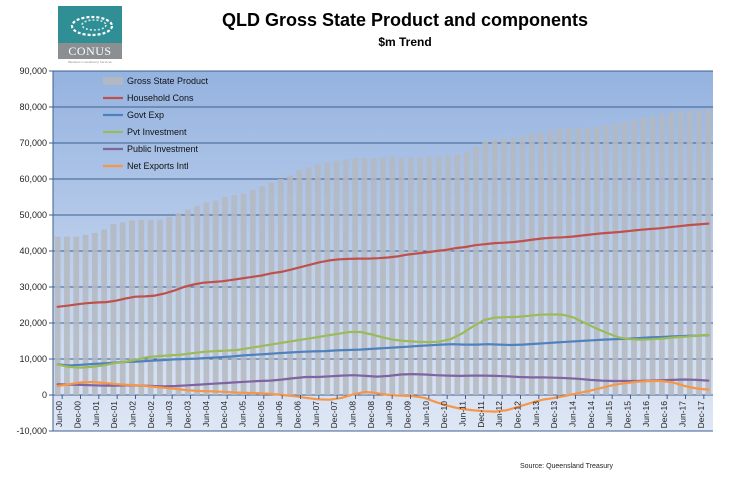  What do you see at coordinates (169, 414) in the screenshot?
I see `x-tick-label: Jun-03` at bounding box center [169, 414].